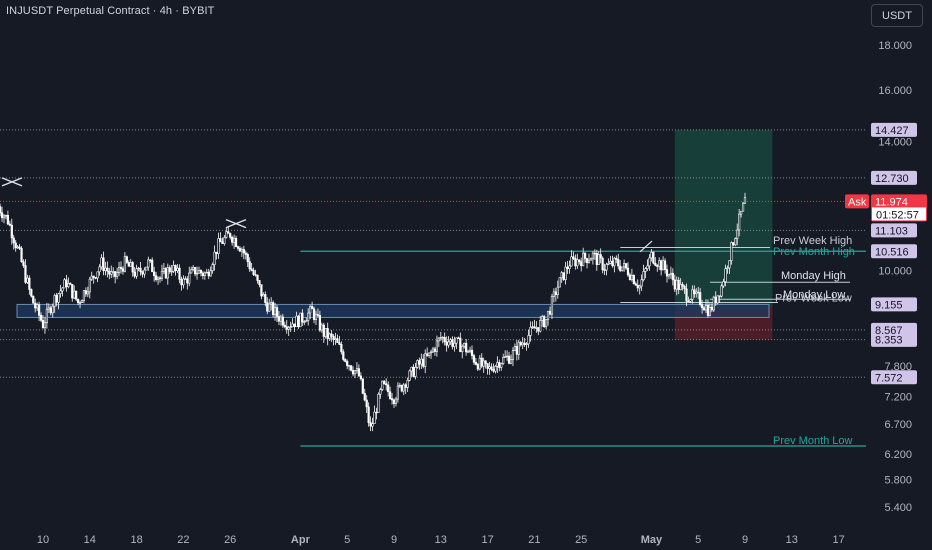  I want to click on price-tick-label: 7.200, so click(898, 398).